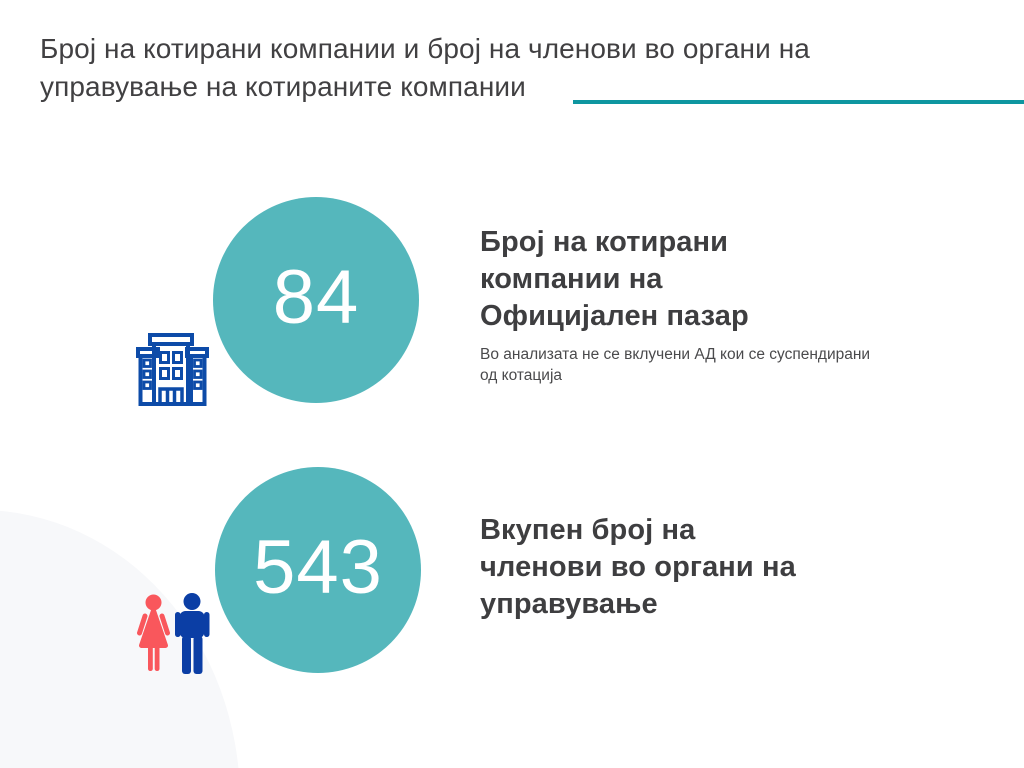  Describe the element at coordinates (173, 633) in the screenshot. I see `man-woman-icon` at that location.